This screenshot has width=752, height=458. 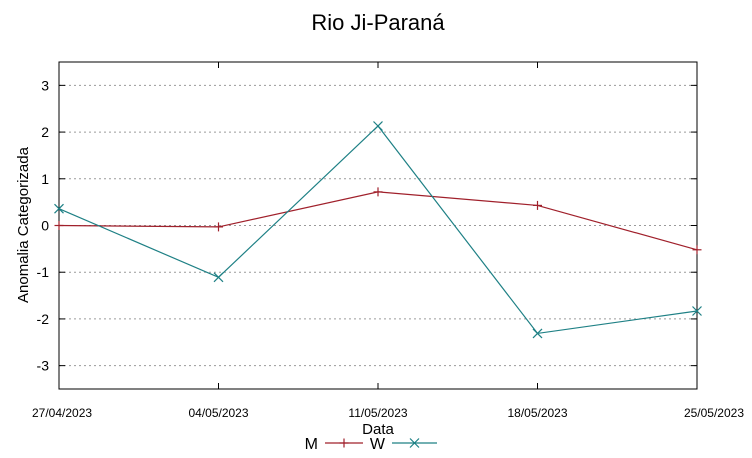 I want to click on x-tick-label: 04/05/2023, so click(x=218, y=413).